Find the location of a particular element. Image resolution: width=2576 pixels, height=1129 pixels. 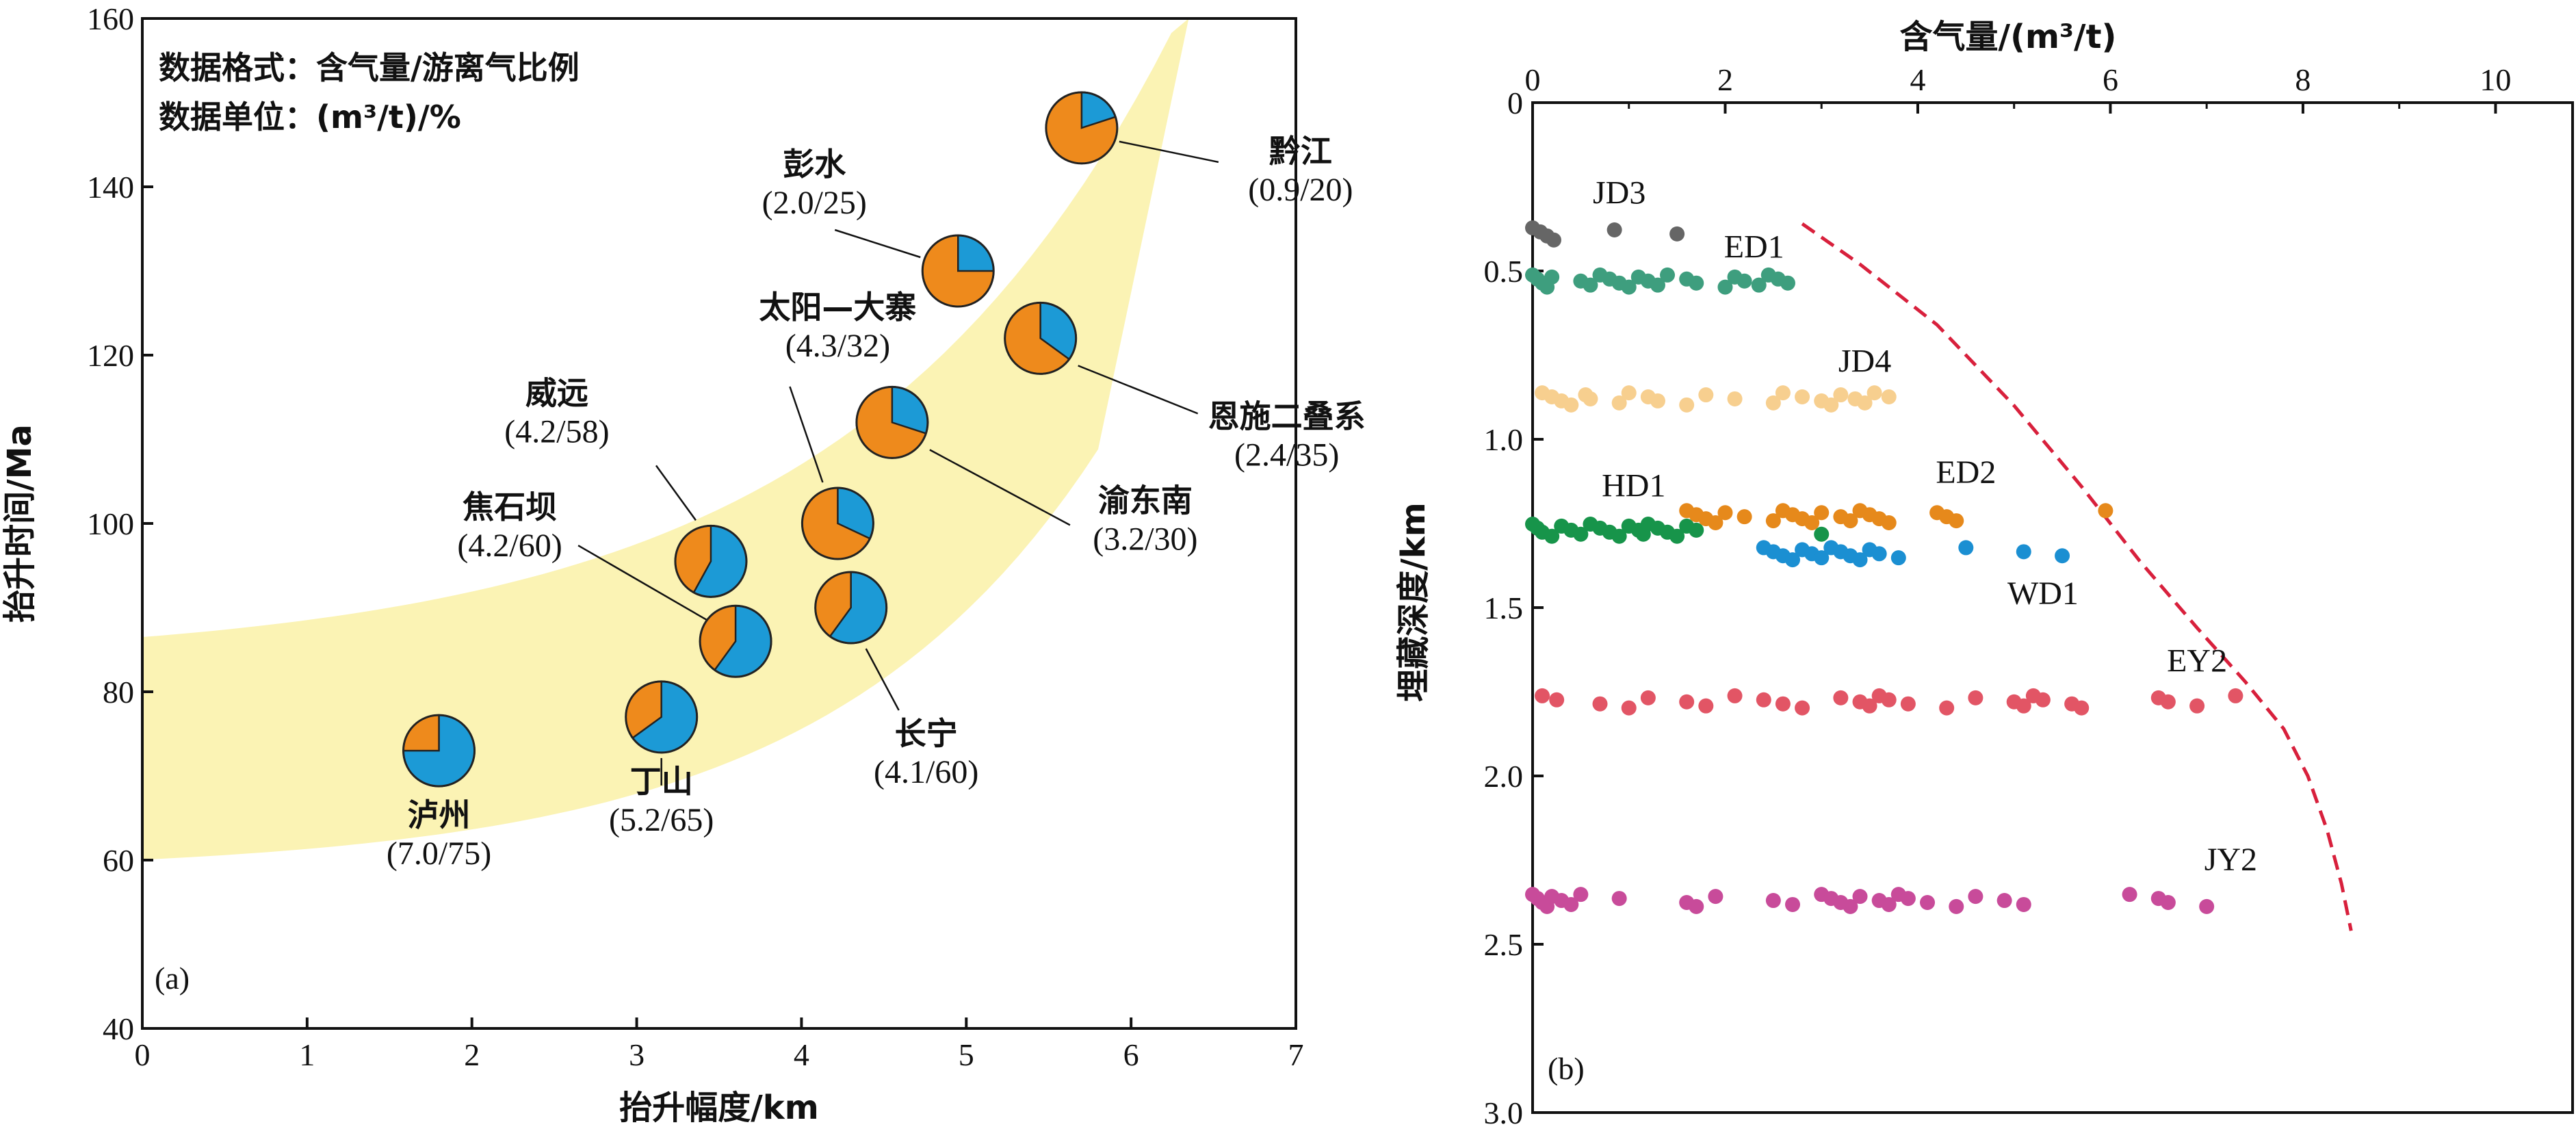

x-tick-label-b: 6 is located at coordinates (2110, 79).